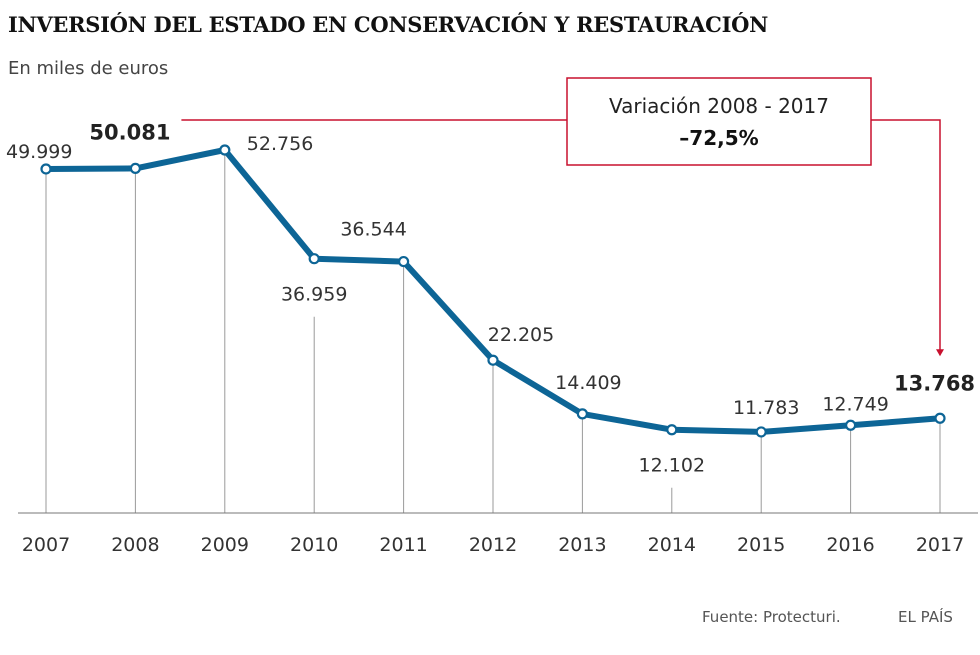 The image size is (980, 655). What do you see at coordinates (314, 295) in the screenshot?
I see `value-label-2010: 36.959` at bounding box center [314, 295].